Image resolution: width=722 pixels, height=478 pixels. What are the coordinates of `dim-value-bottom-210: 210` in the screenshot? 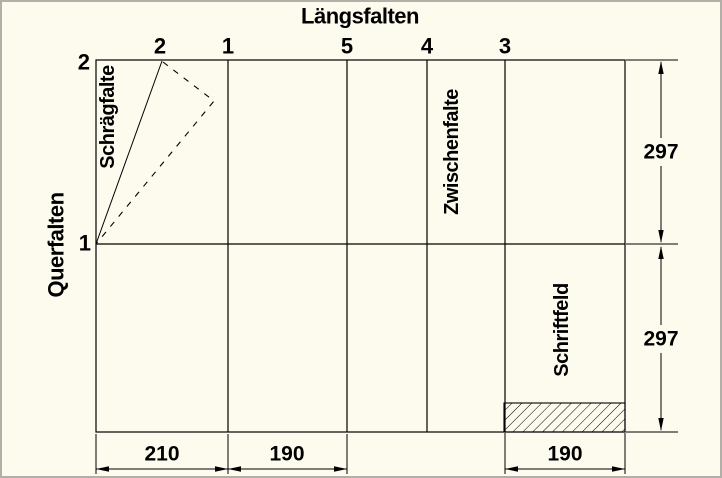 It's located at (161, 454).